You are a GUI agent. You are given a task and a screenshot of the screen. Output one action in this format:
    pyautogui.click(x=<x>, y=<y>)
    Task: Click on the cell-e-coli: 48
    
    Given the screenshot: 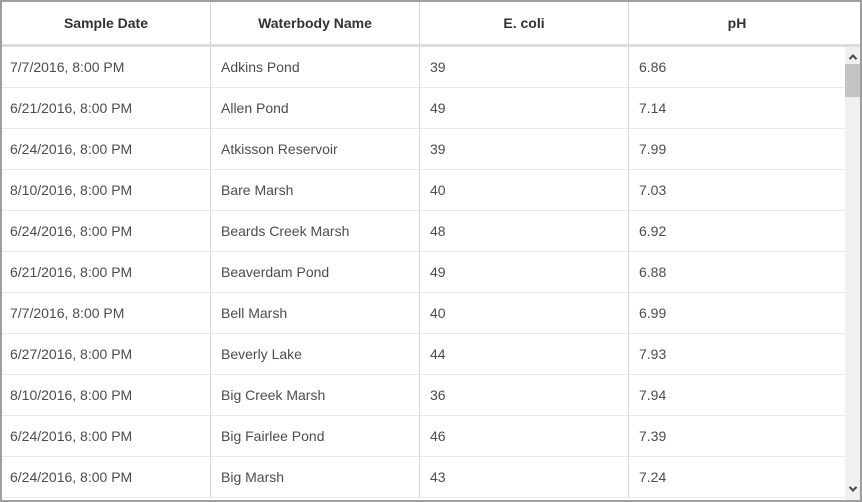 What is the action you would take?
    pyautogui.click(x=524, y=231)
    